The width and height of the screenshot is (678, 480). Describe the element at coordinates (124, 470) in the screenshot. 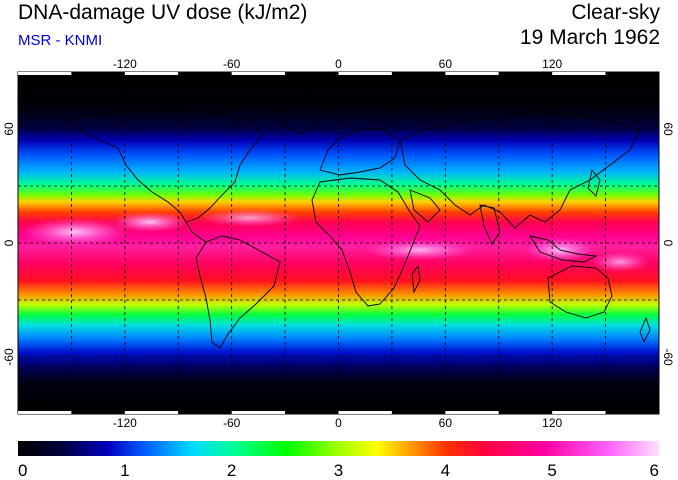

I see `colorbar-tick-label: 1` at that location.